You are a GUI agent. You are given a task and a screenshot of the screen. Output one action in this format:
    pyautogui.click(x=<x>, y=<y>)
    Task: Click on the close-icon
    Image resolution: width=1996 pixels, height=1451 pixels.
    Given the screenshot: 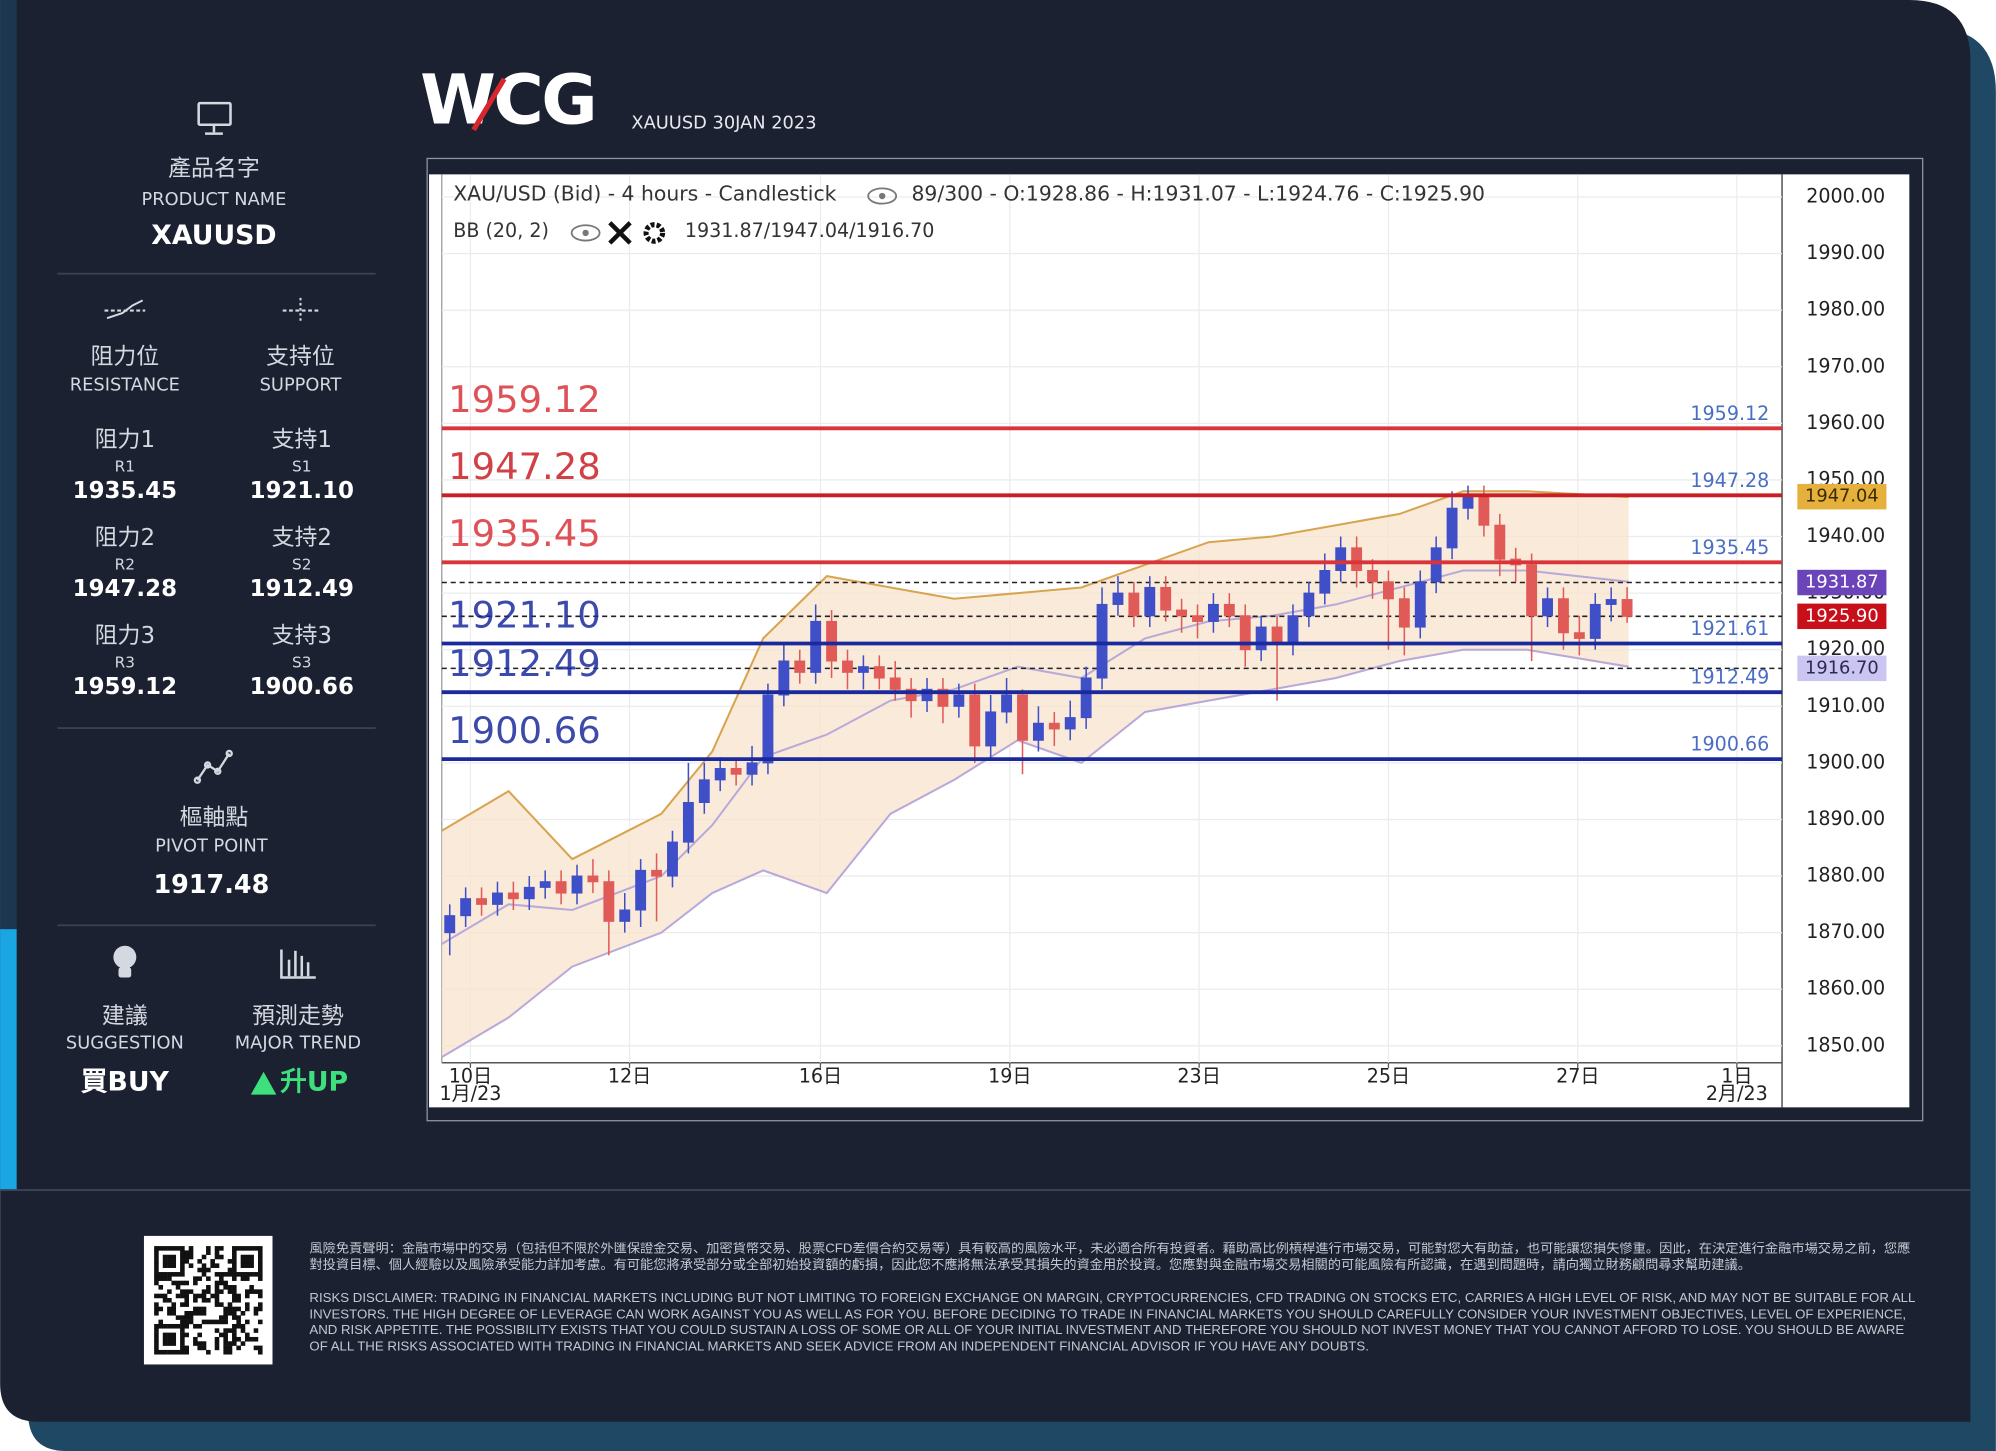 What is the action you would take?
    pyautogui.click(x=620, y=233)
    